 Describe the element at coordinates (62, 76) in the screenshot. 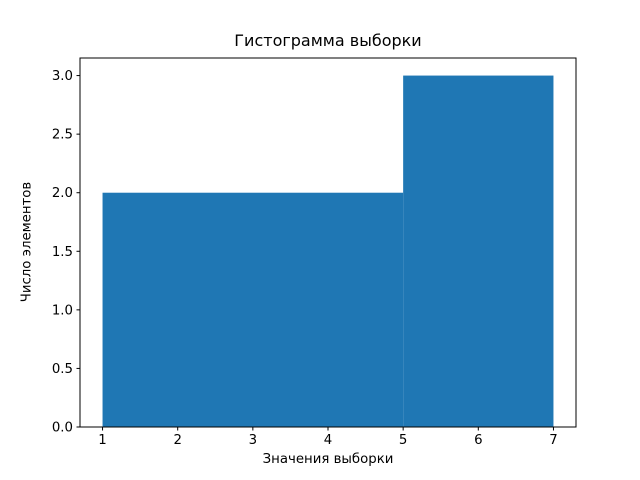

I see `y-tick-label: 3.0` at that location.